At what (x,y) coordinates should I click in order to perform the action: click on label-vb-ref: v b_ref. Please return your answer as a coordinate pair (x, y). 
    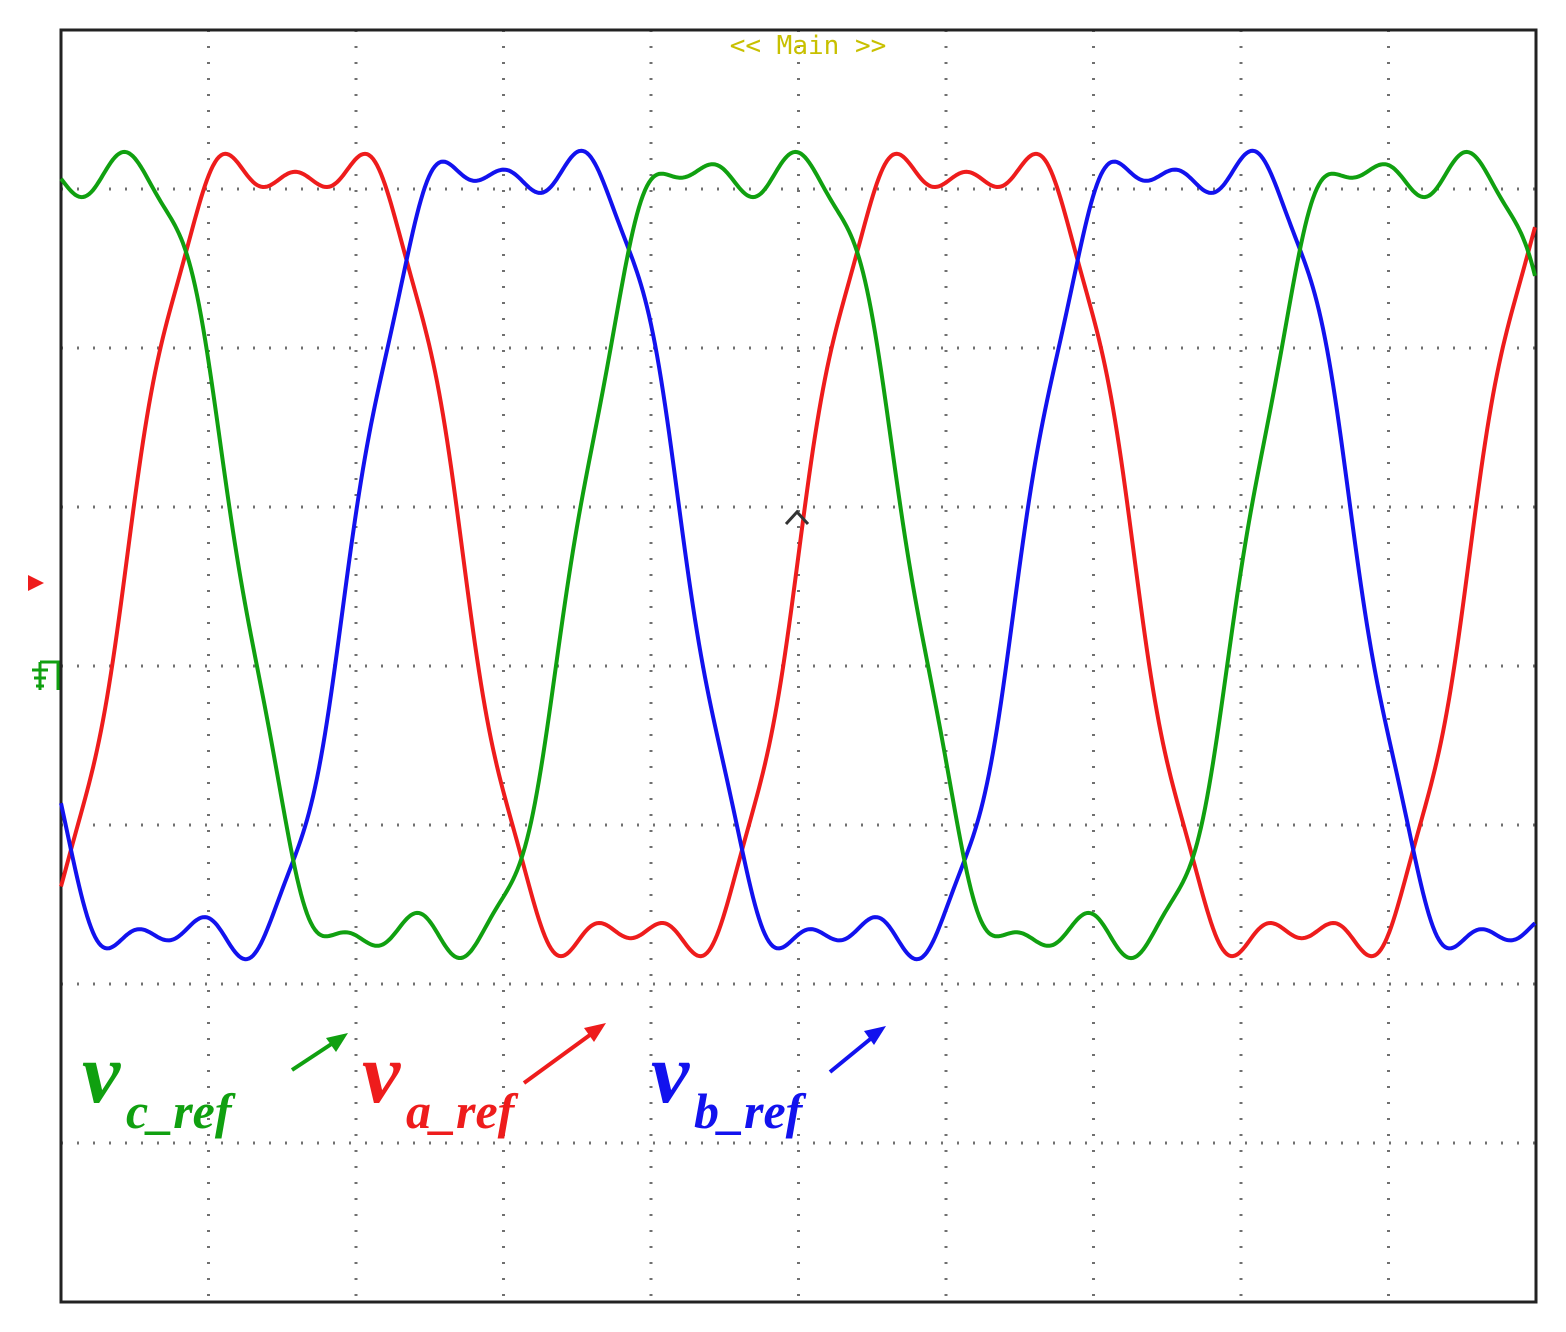
    Looking at the image, I should click on (729, 1082).